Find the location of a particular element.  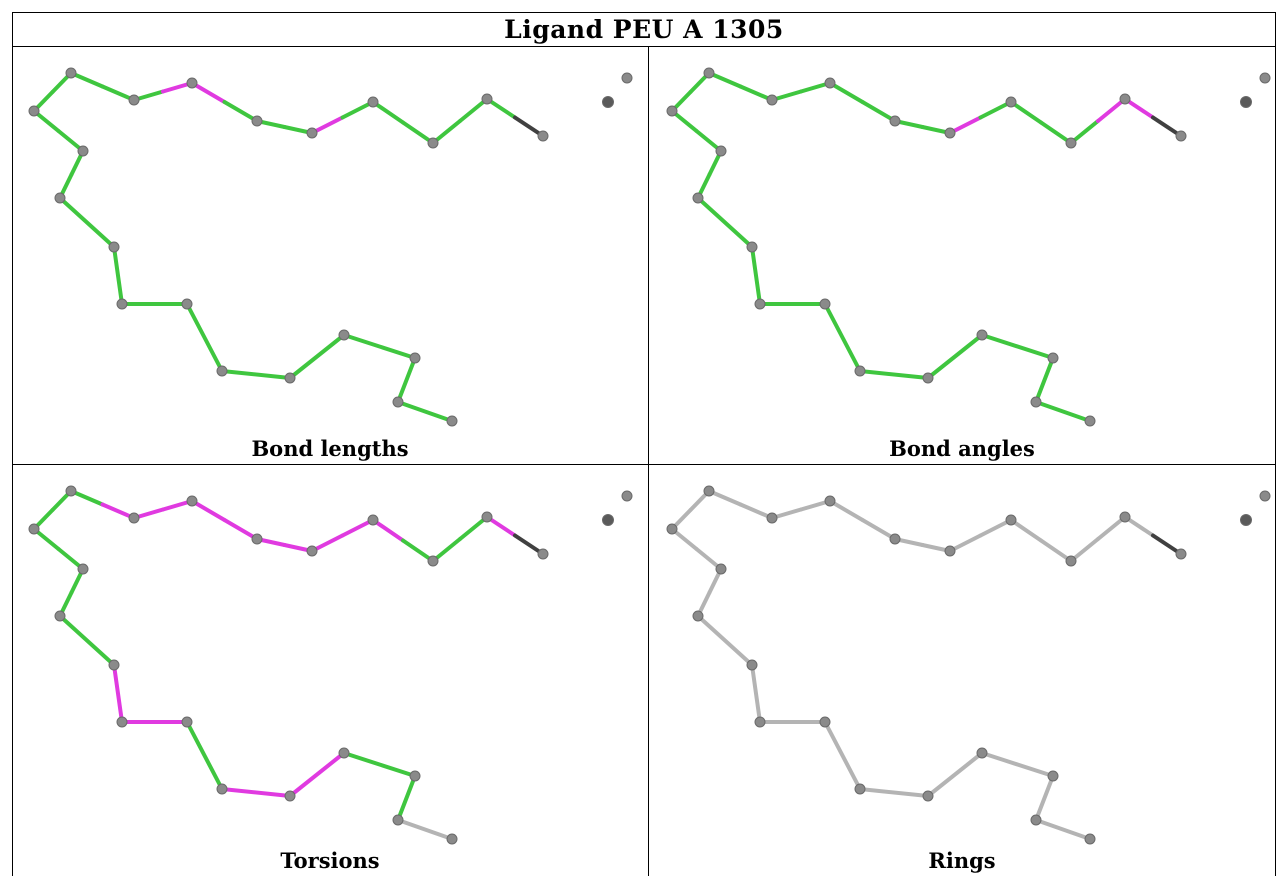

row-divider is located at coordinates (644, 464).